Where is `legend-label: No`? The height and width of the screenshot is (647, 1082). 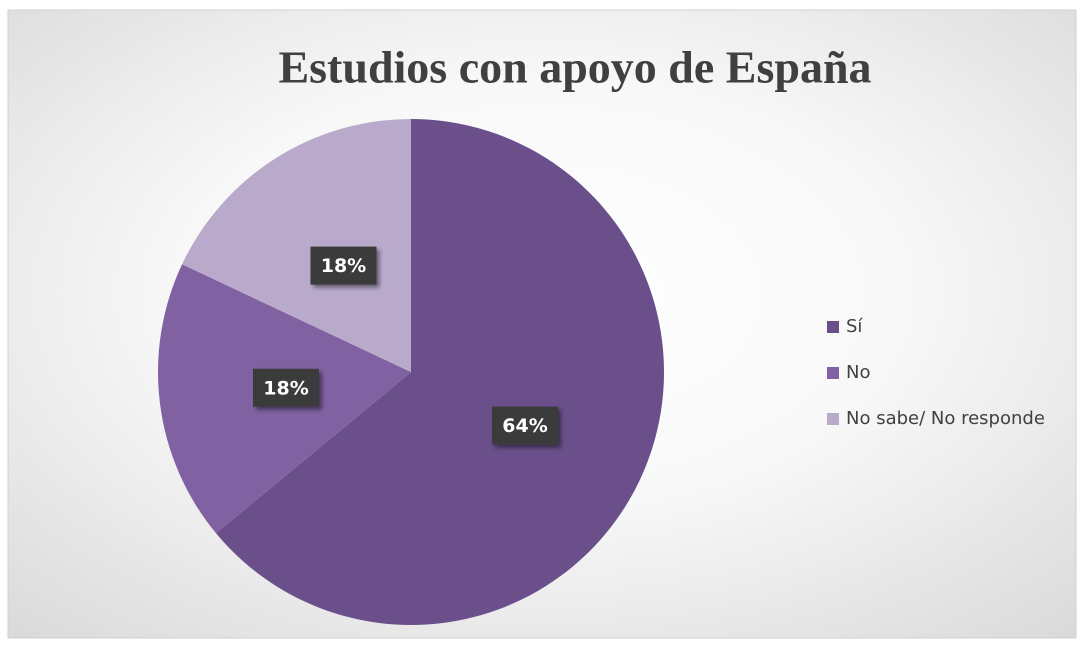 legend-label: No is located at coordinates (858, 372).